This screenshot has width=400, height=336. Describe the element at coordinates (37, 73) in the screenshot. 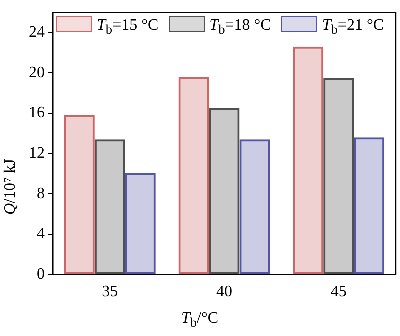

I see `y-tick-label: 20` at that location.